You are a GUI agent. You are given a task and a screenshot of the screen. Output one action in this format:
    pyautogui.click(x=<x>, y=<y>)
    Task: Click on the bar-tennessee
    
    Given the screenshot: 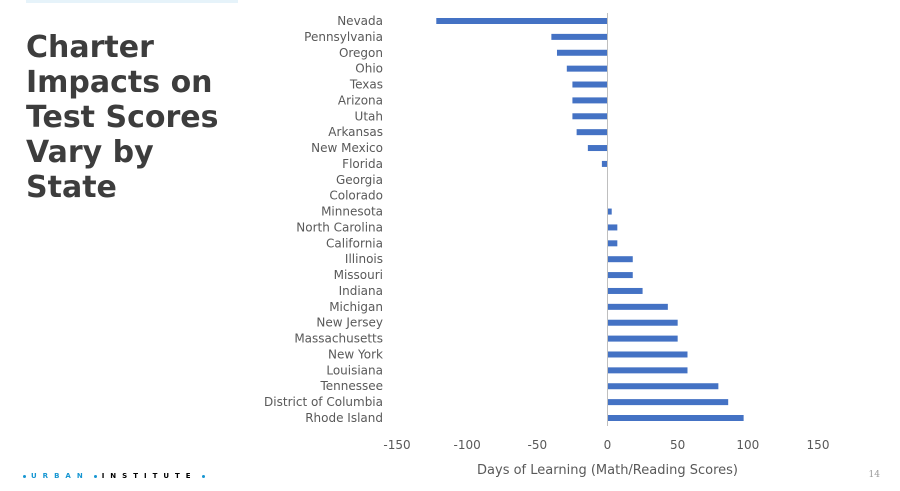 What is the action you would take?
    pyautogui.click(x=663, y=386)
    